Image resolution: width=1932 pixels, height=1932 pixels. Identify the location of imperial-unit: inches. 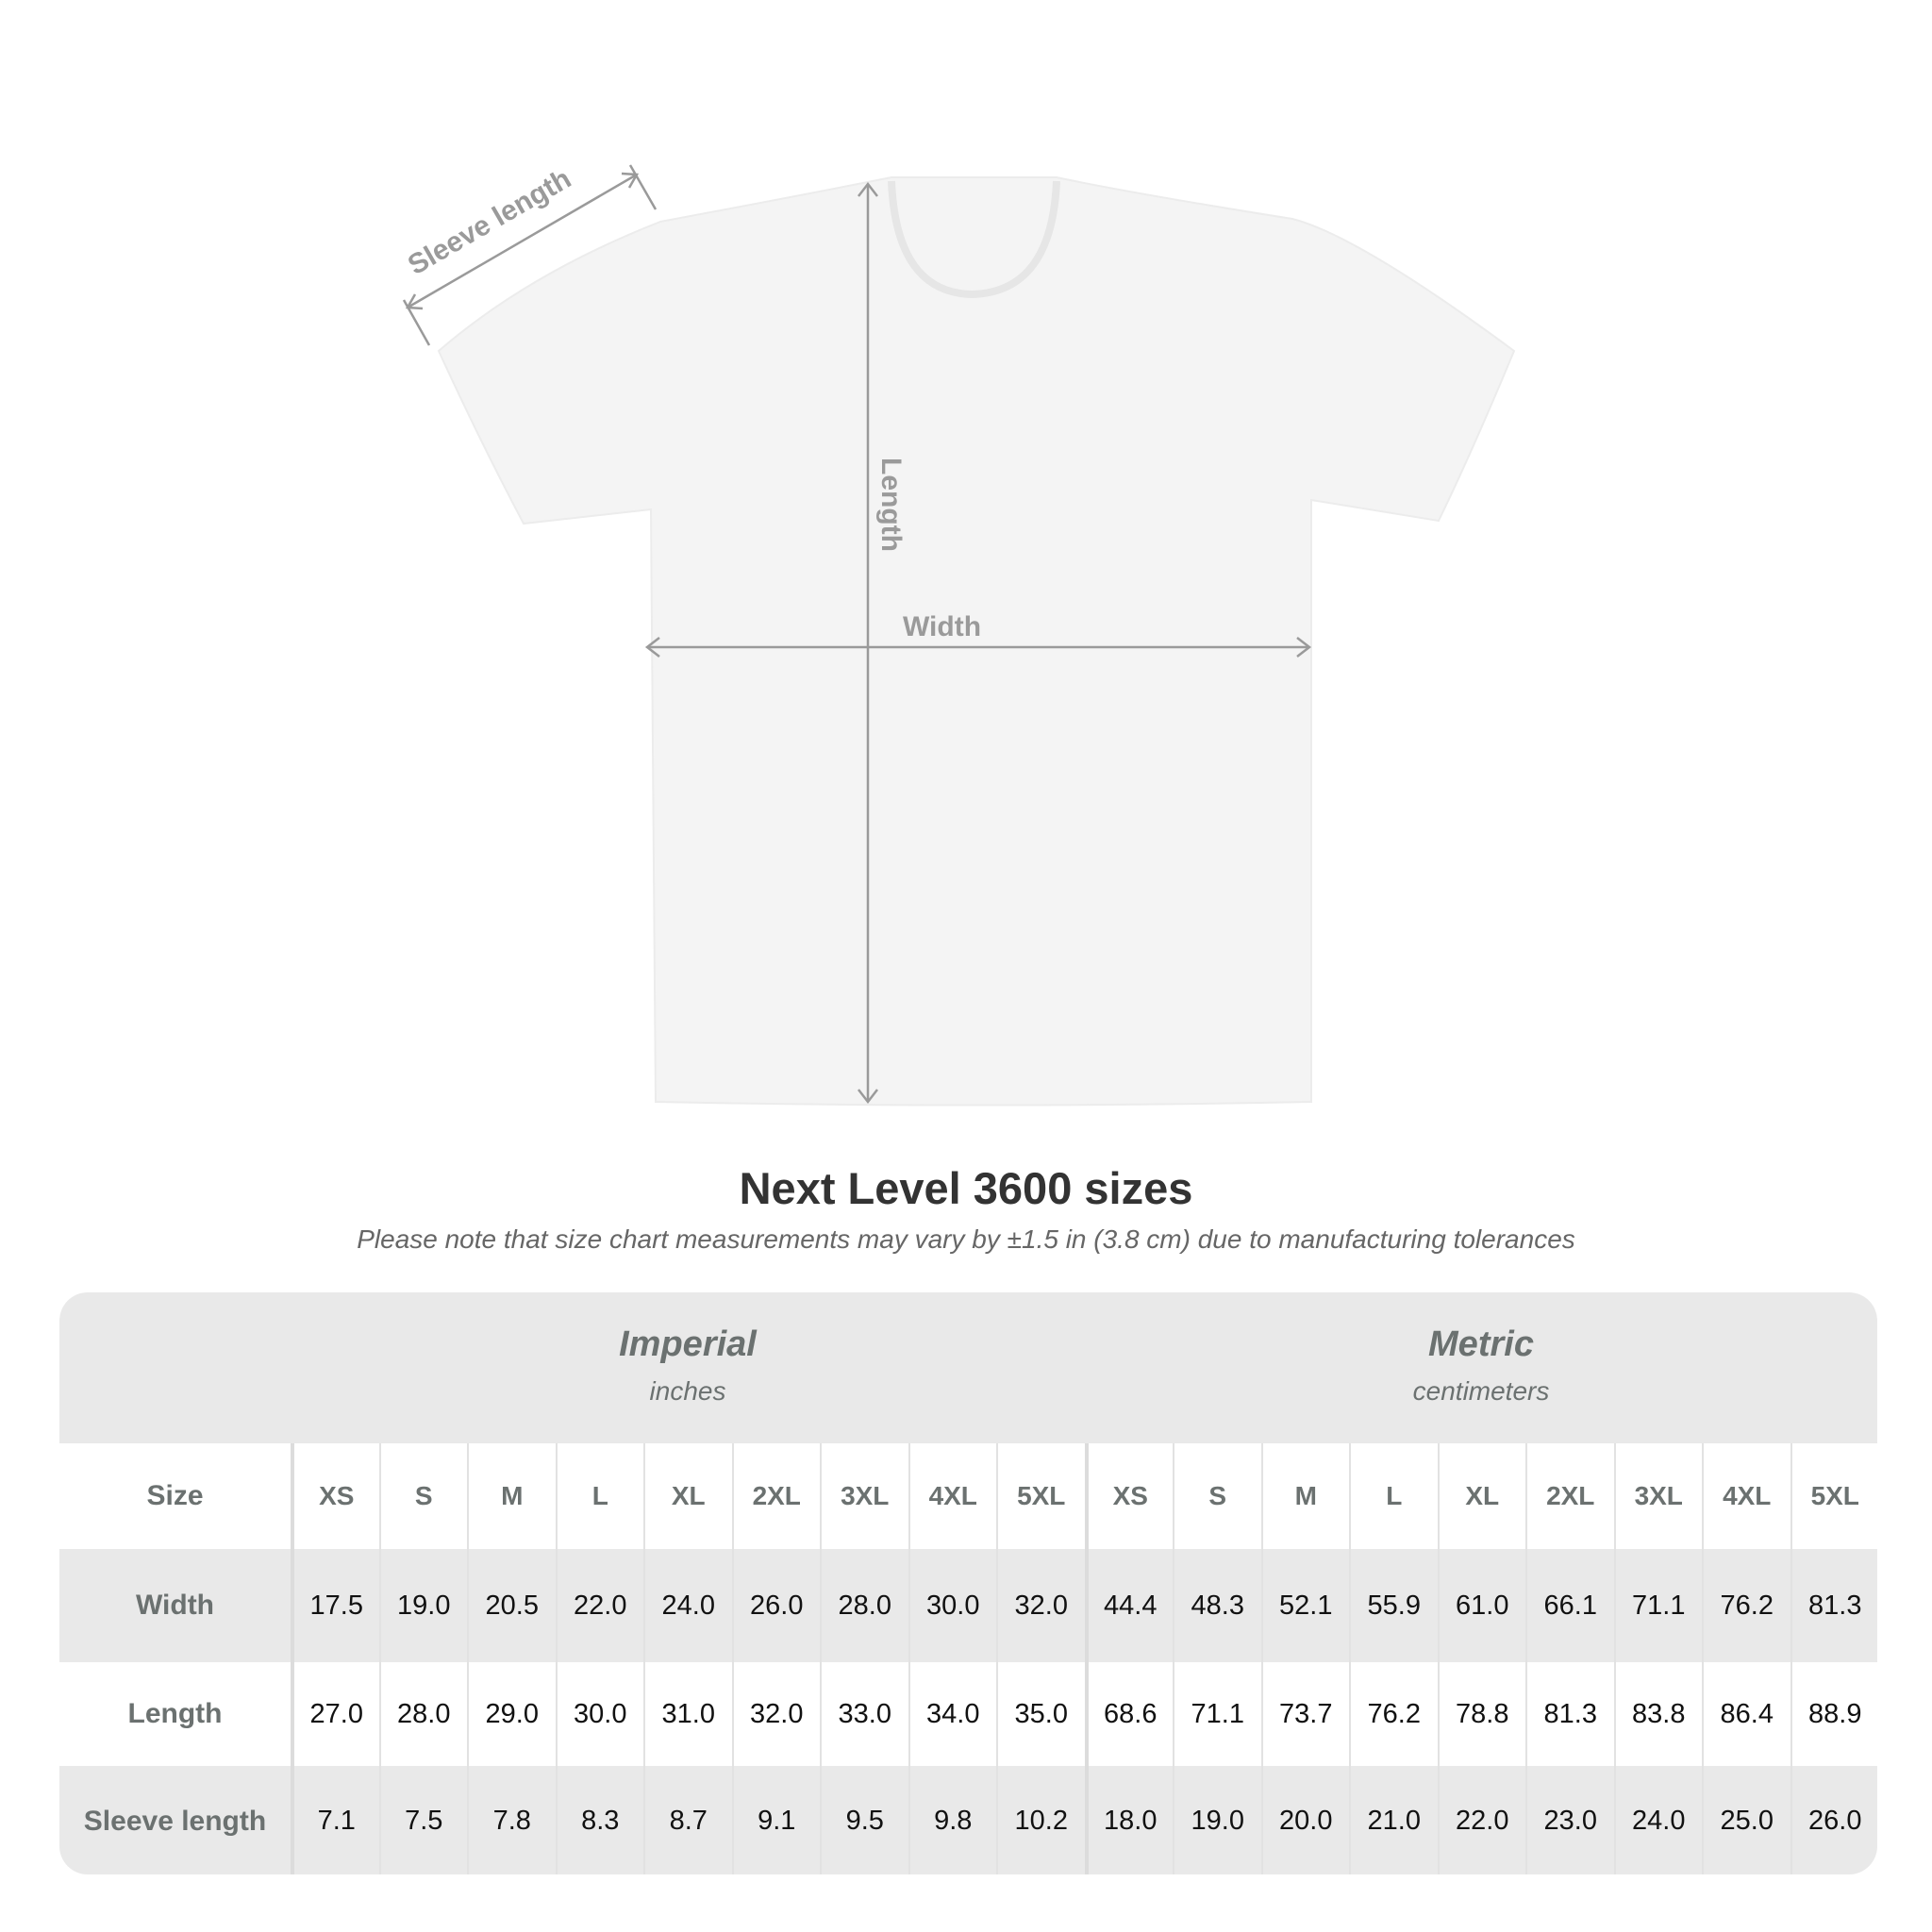
(687, 1391).